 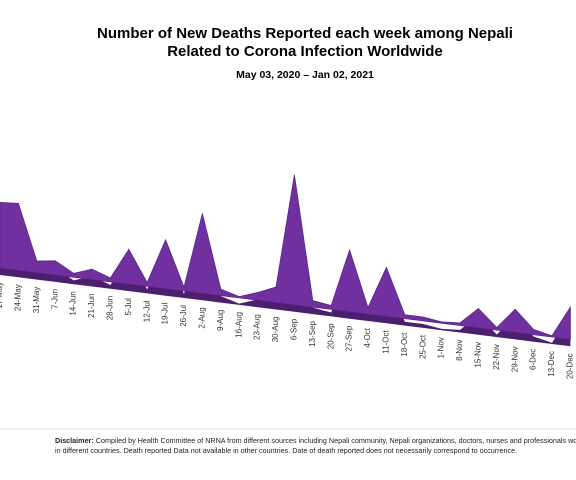 I want to click on x-tick-label: 29-Nov, so click(x=514, y=359).